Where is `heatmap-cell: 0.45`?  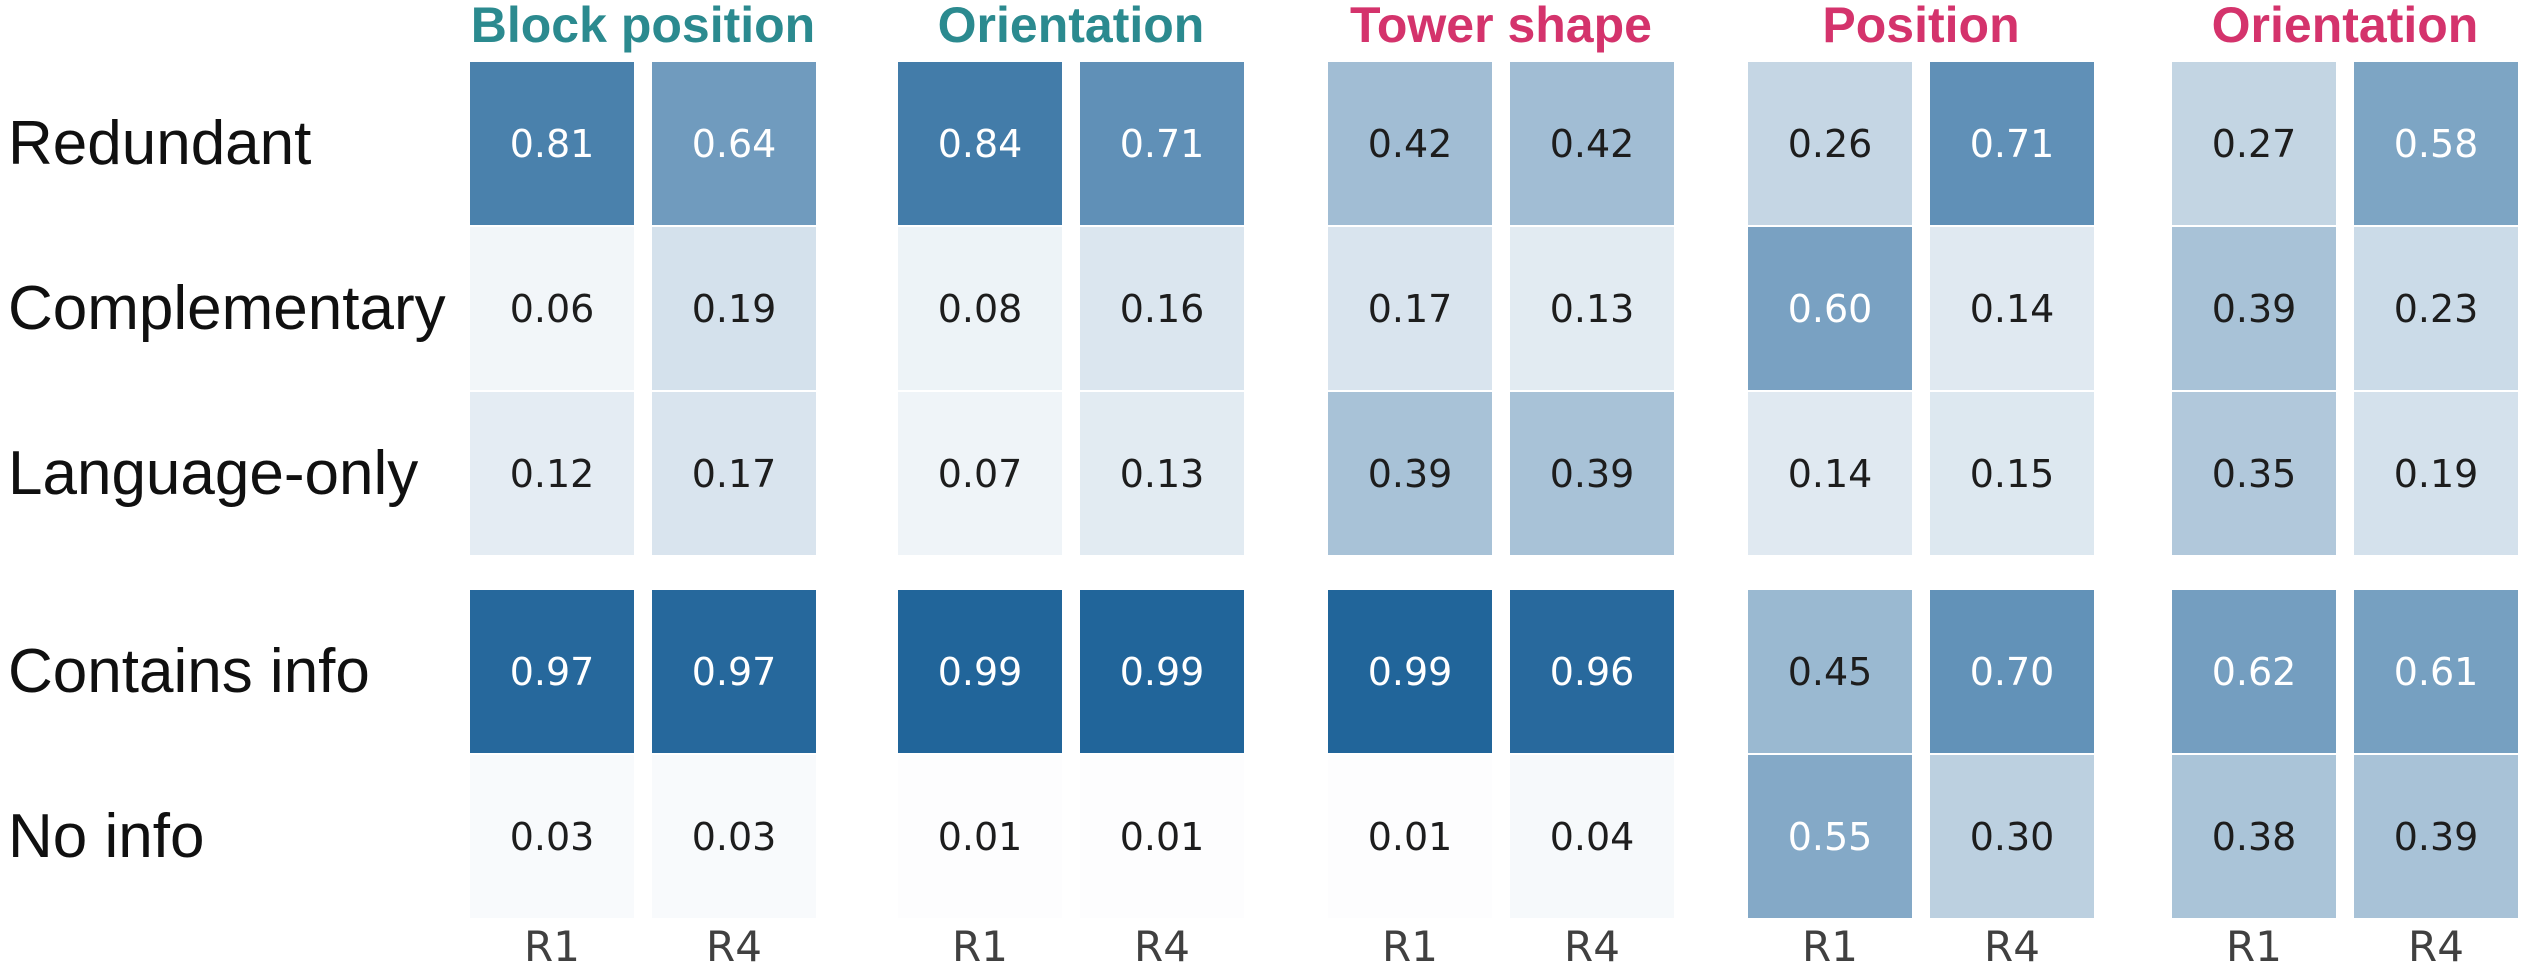 heatmap-cell: 0.45 is located at coordinates (1830, 671).